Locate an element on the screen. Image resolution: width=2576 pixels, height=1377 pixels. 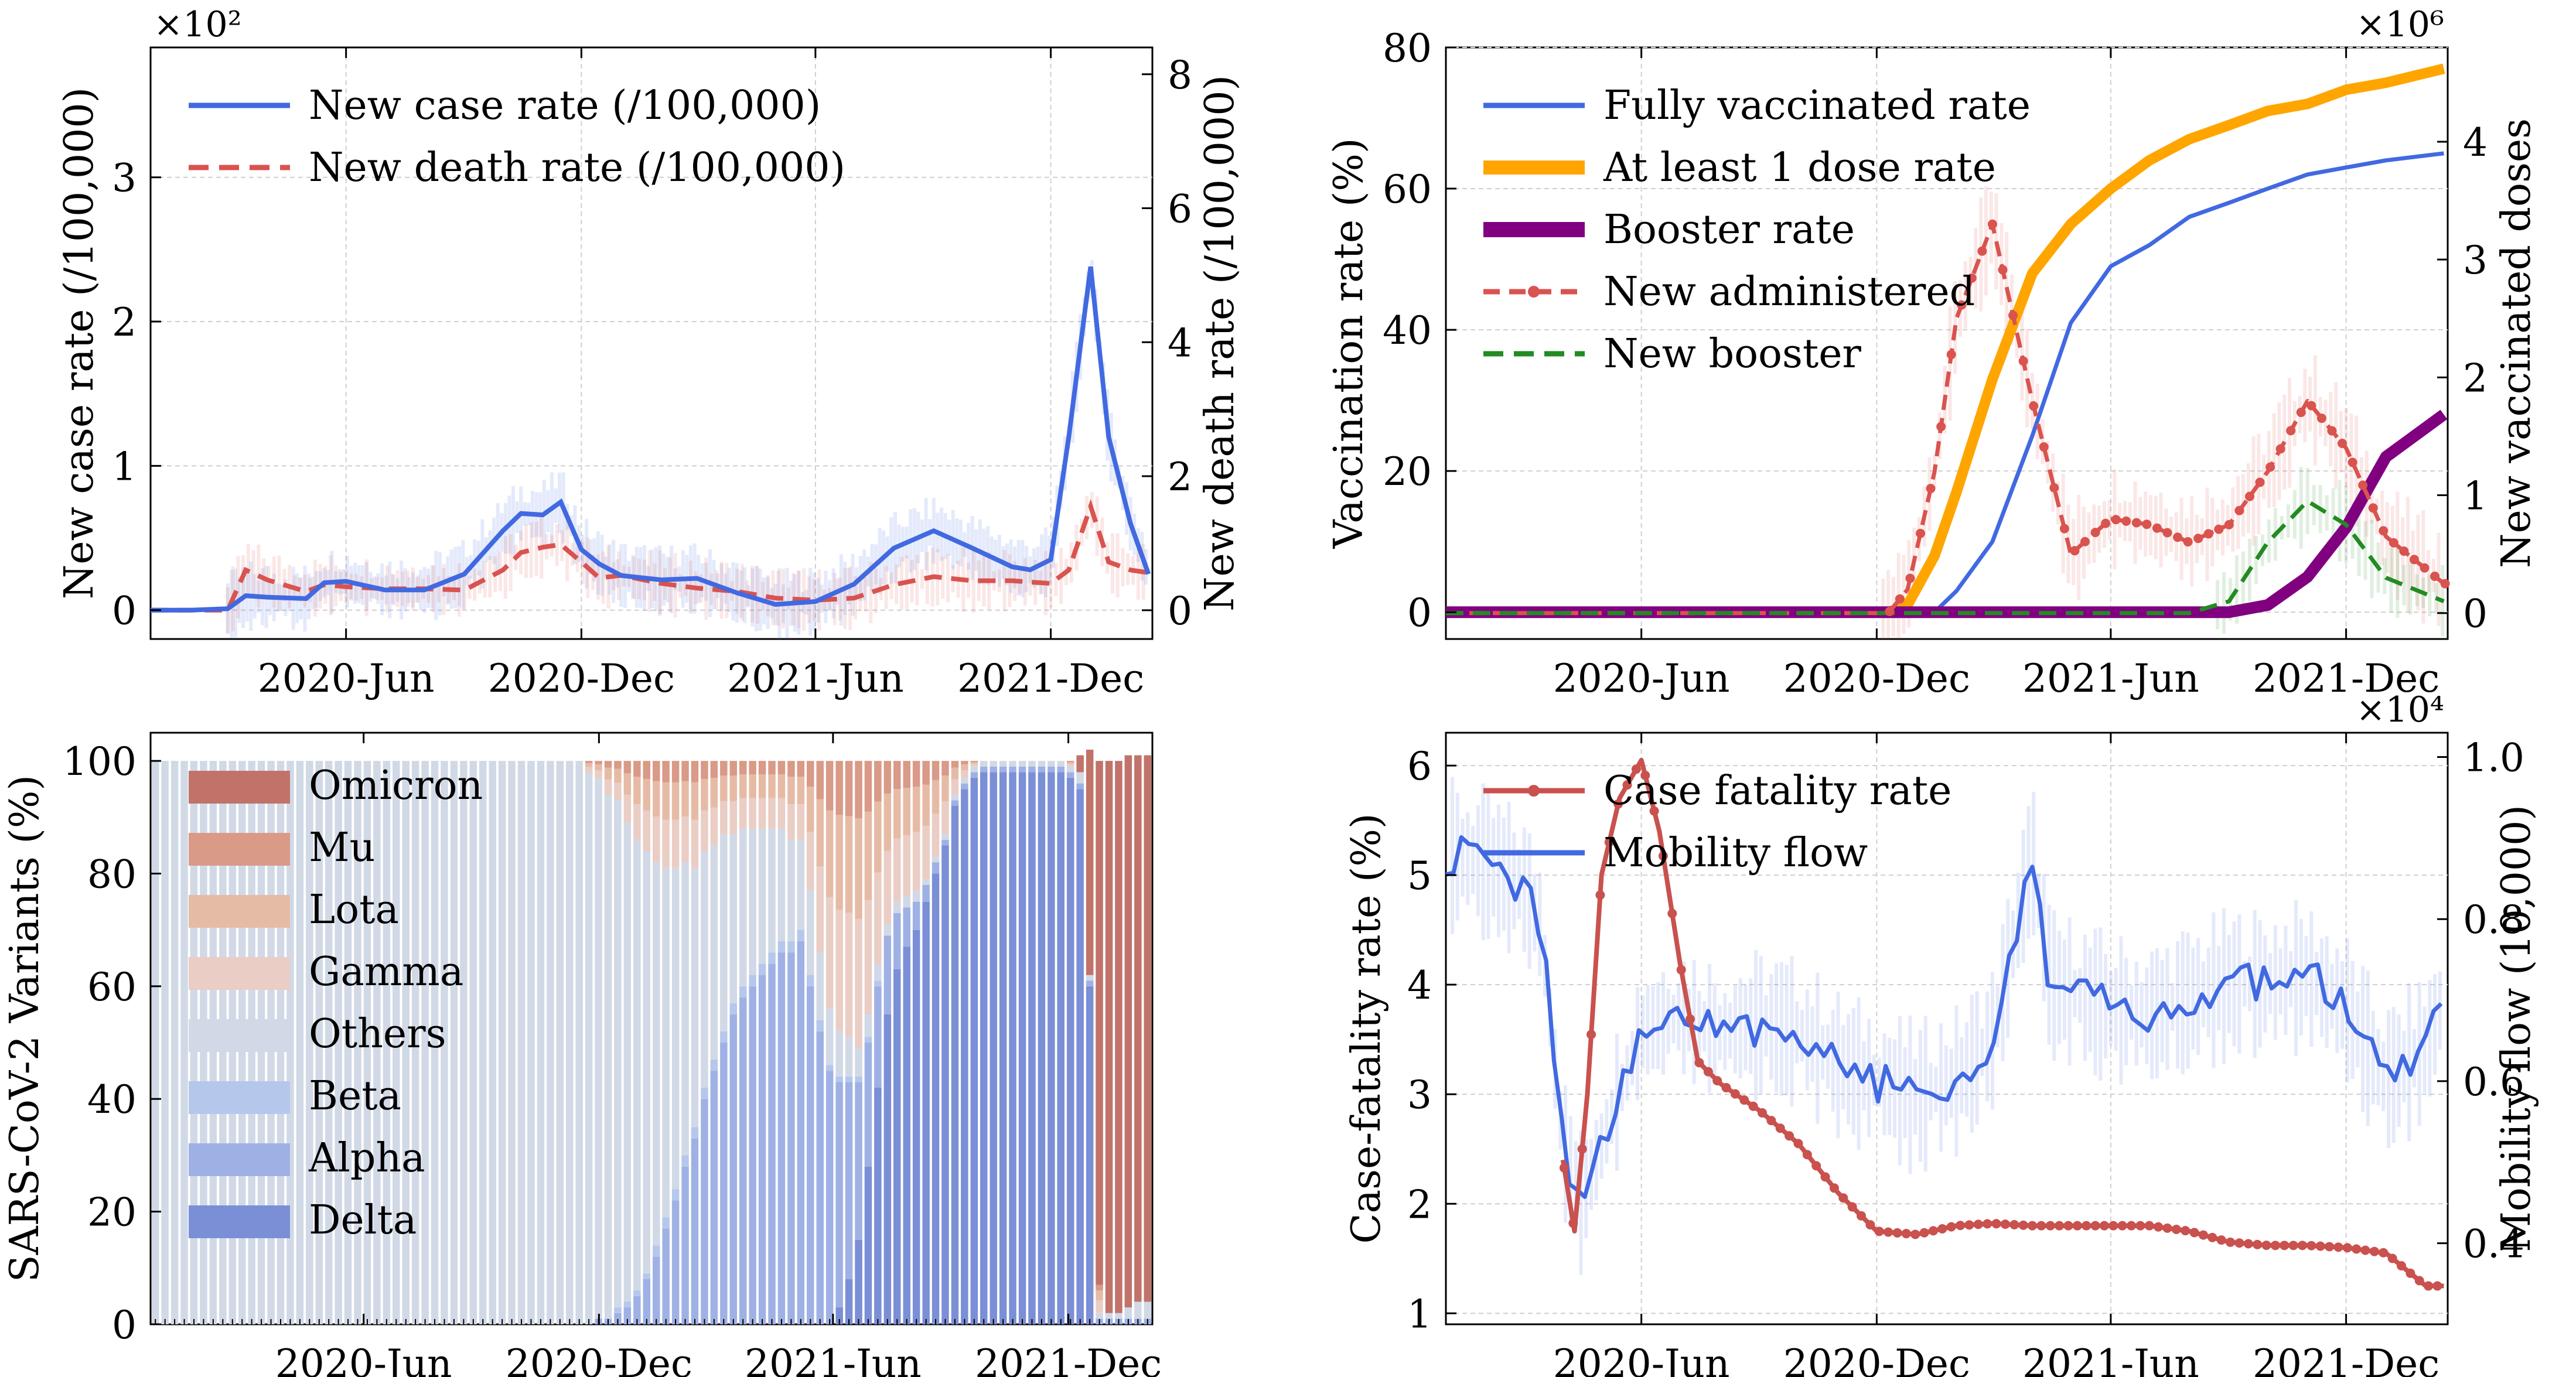
legend: Case fatality rate Mobility flow is located at coordinates (1717, 822).